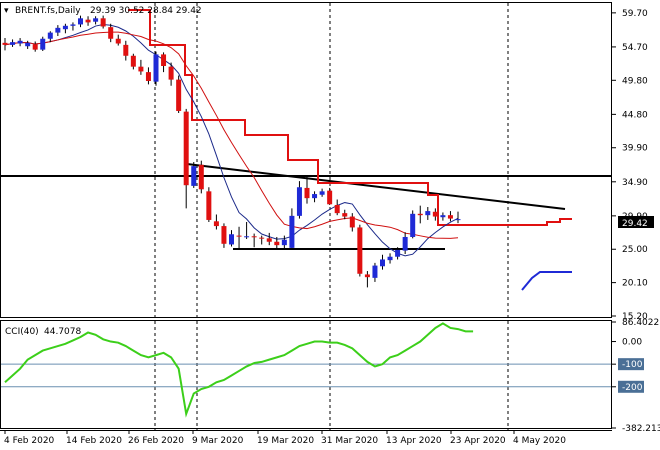  What do you see at coordinates (632, 388) in the screenshot?
I see `cci-tick-label: -200` at bounding box center [632, 388].